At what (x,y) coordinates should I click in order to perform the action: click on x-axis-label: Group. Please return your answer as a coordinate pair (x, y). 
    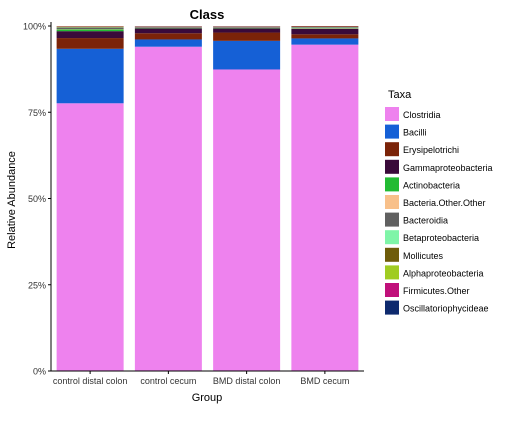
    Looking at the image, I should click on (207, 398).